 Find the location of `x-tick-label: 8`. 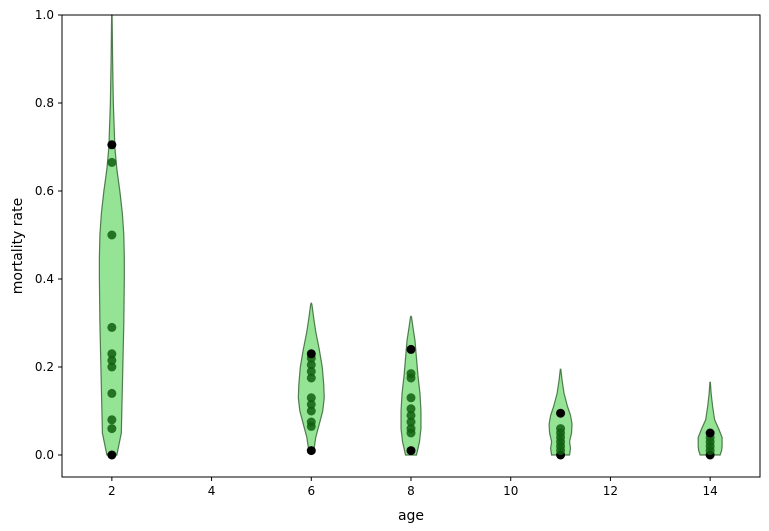

x-tick-label: 8 is located at coordinates (411, 491).